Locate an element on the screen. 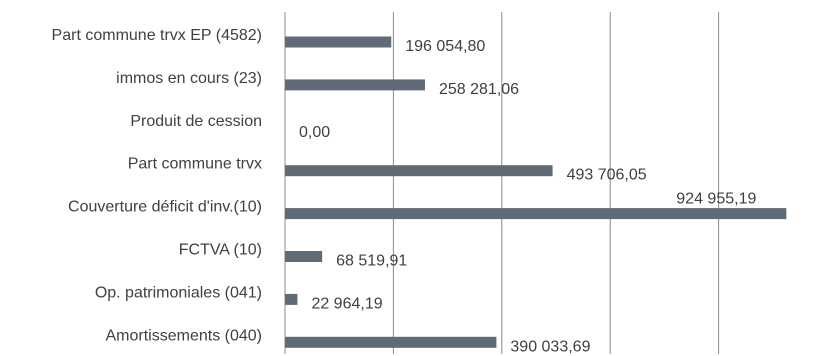  category-label: Produit de cession is located at coordinates (196, 121).